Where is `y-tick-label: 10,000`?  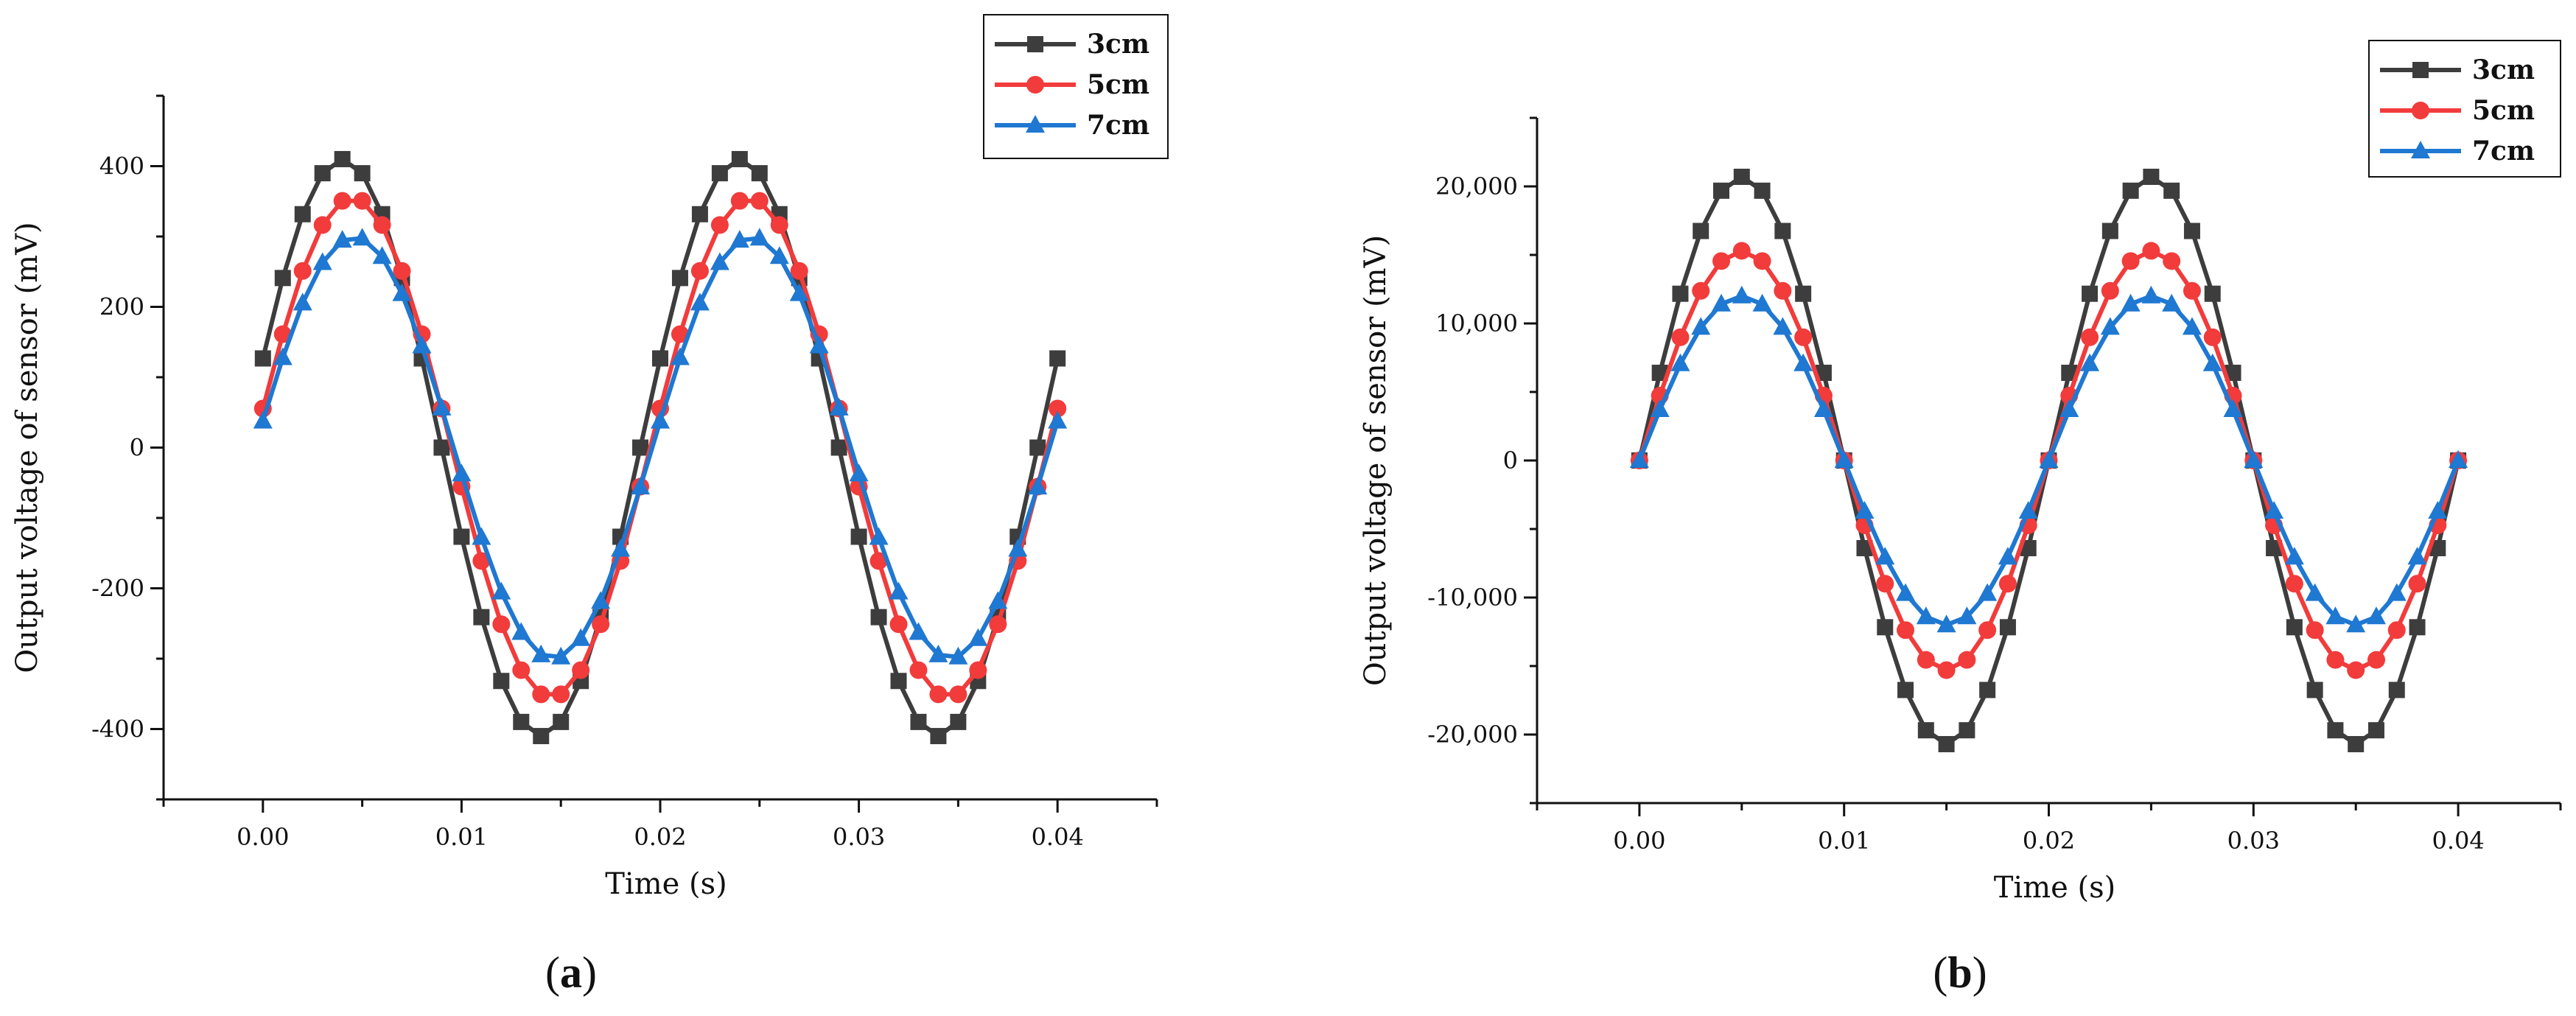
y-tick-label: 10,000 is located at coordinates (1476, 323).